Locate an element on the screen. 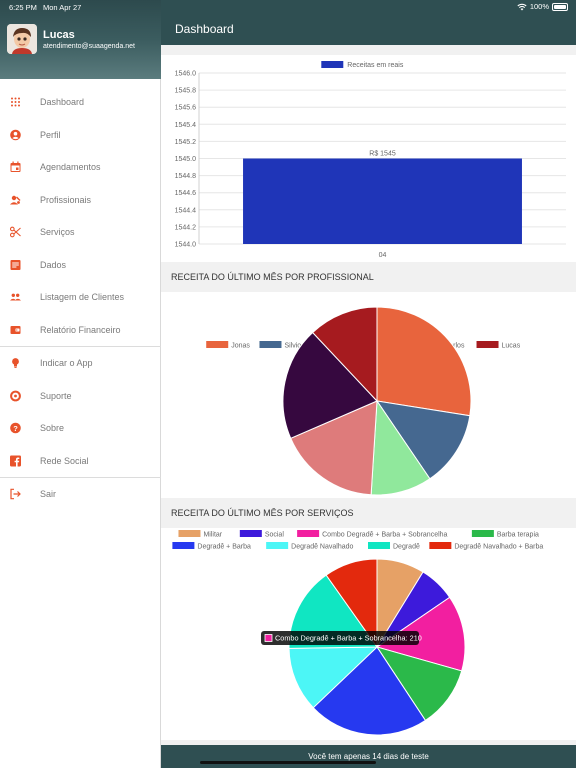 The height and width of the screenshot is (768, 576). y-tick-label: 1545.0 is located at coordinates (186, 159).